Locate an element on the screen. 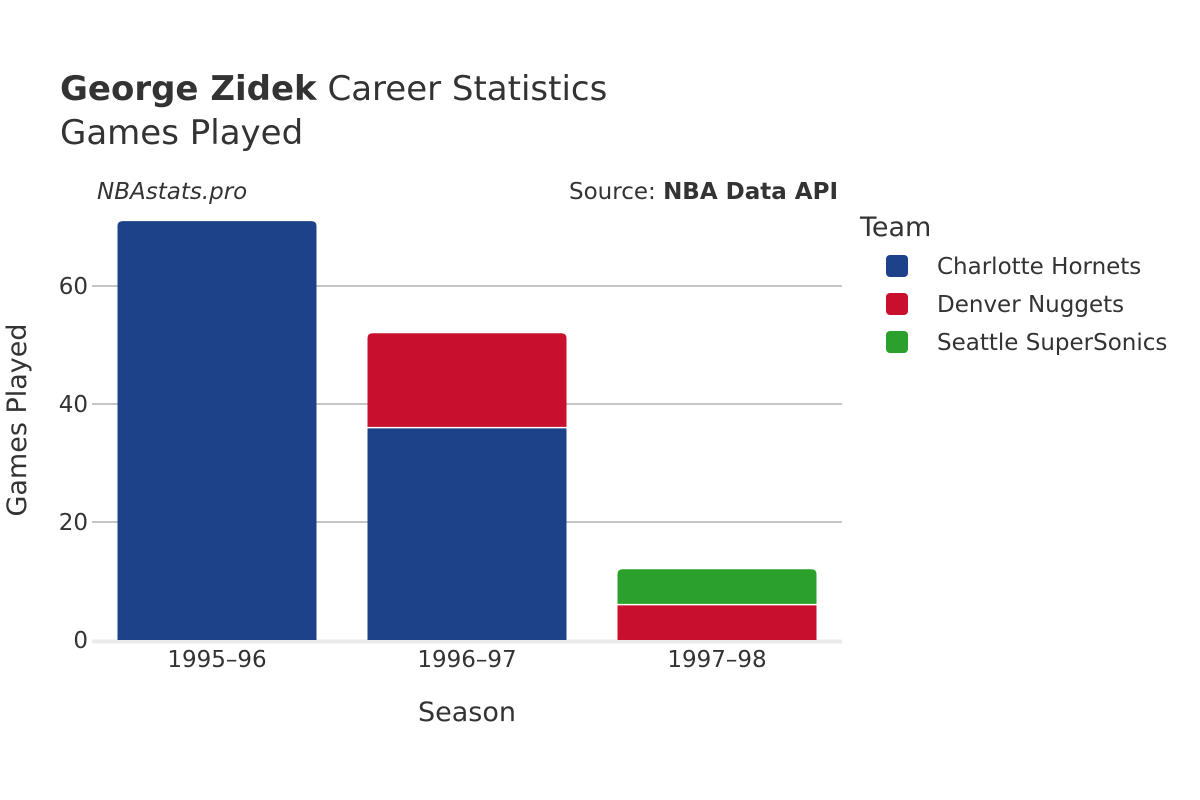 The image size is (1200, 800). source-name: NBA Data API is located at coordinates (750, 192).